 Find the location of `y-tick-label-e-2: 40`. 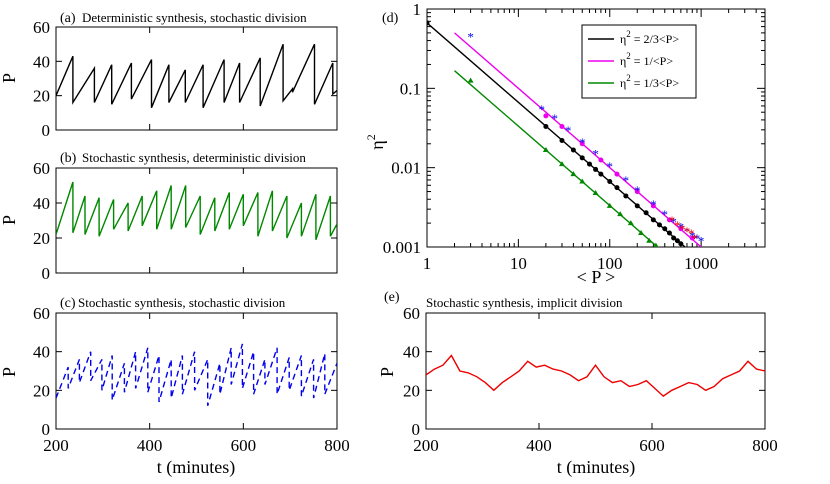

y-tick-label-e-2: 40 is located at coordinates (411, 352).